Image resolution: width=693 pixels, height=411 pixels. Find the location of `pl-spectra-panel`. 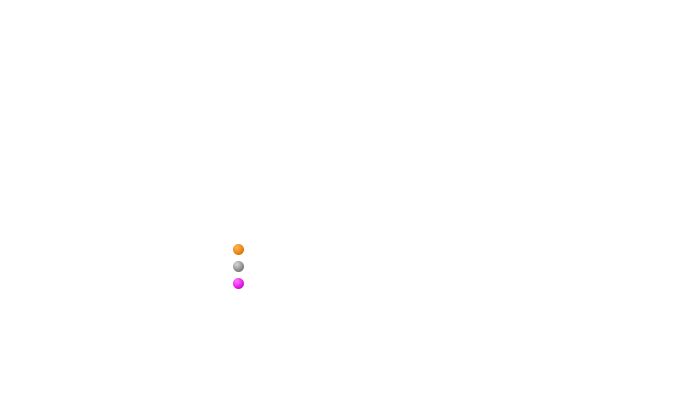

pl-spectra-panel is located at coordinates (378, 321).